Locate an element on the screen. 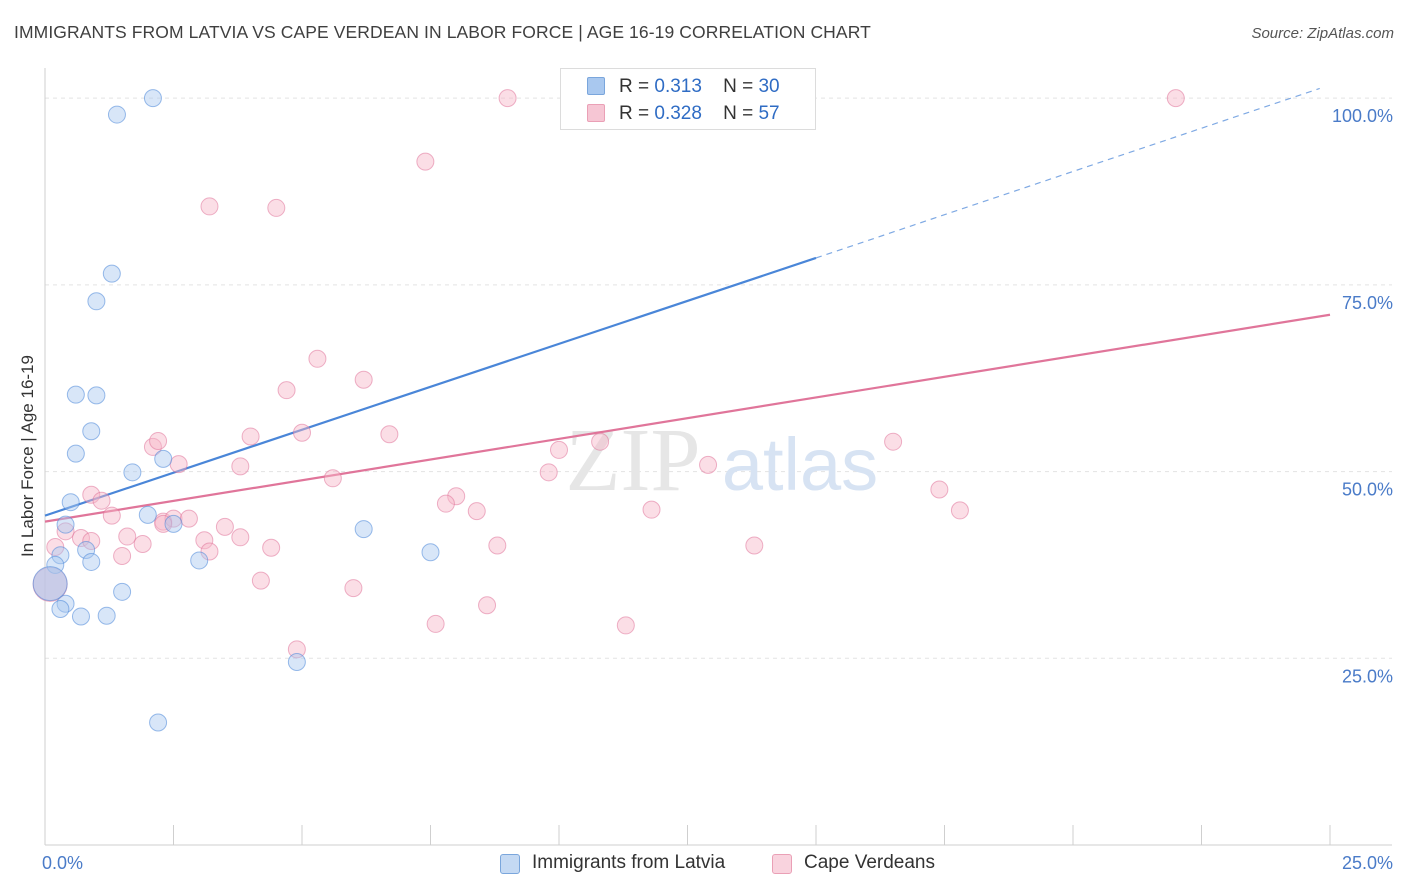 This screenshot has width=1406, height=892. x-tick-label: 0.0% is located at coordinates (62, 863).